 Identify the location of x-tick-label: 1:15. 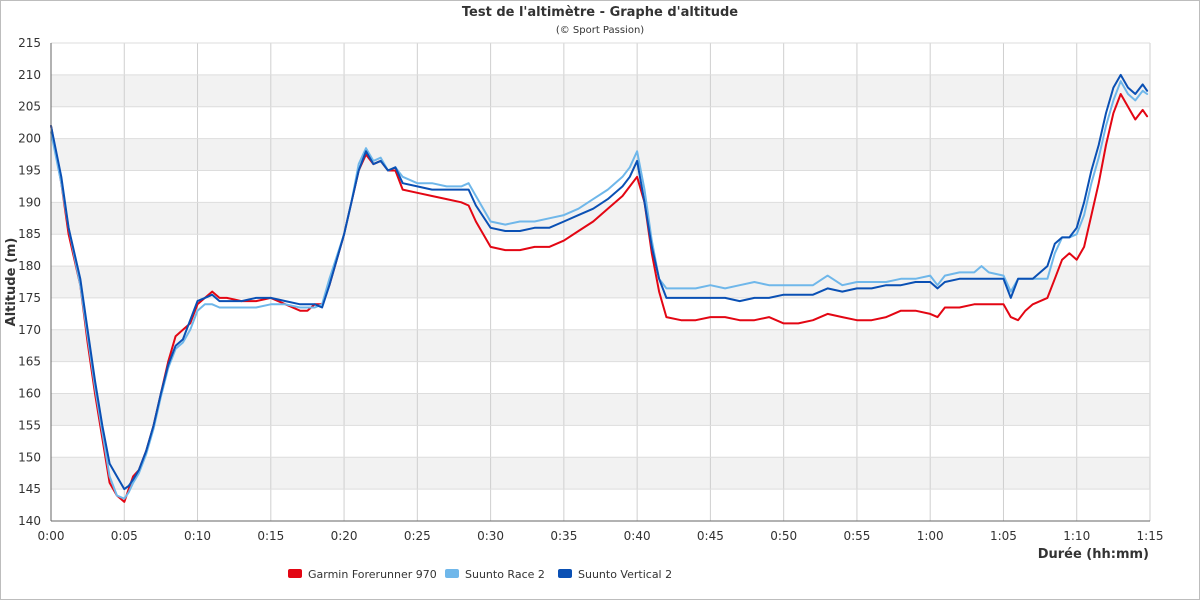
(1150, 536).